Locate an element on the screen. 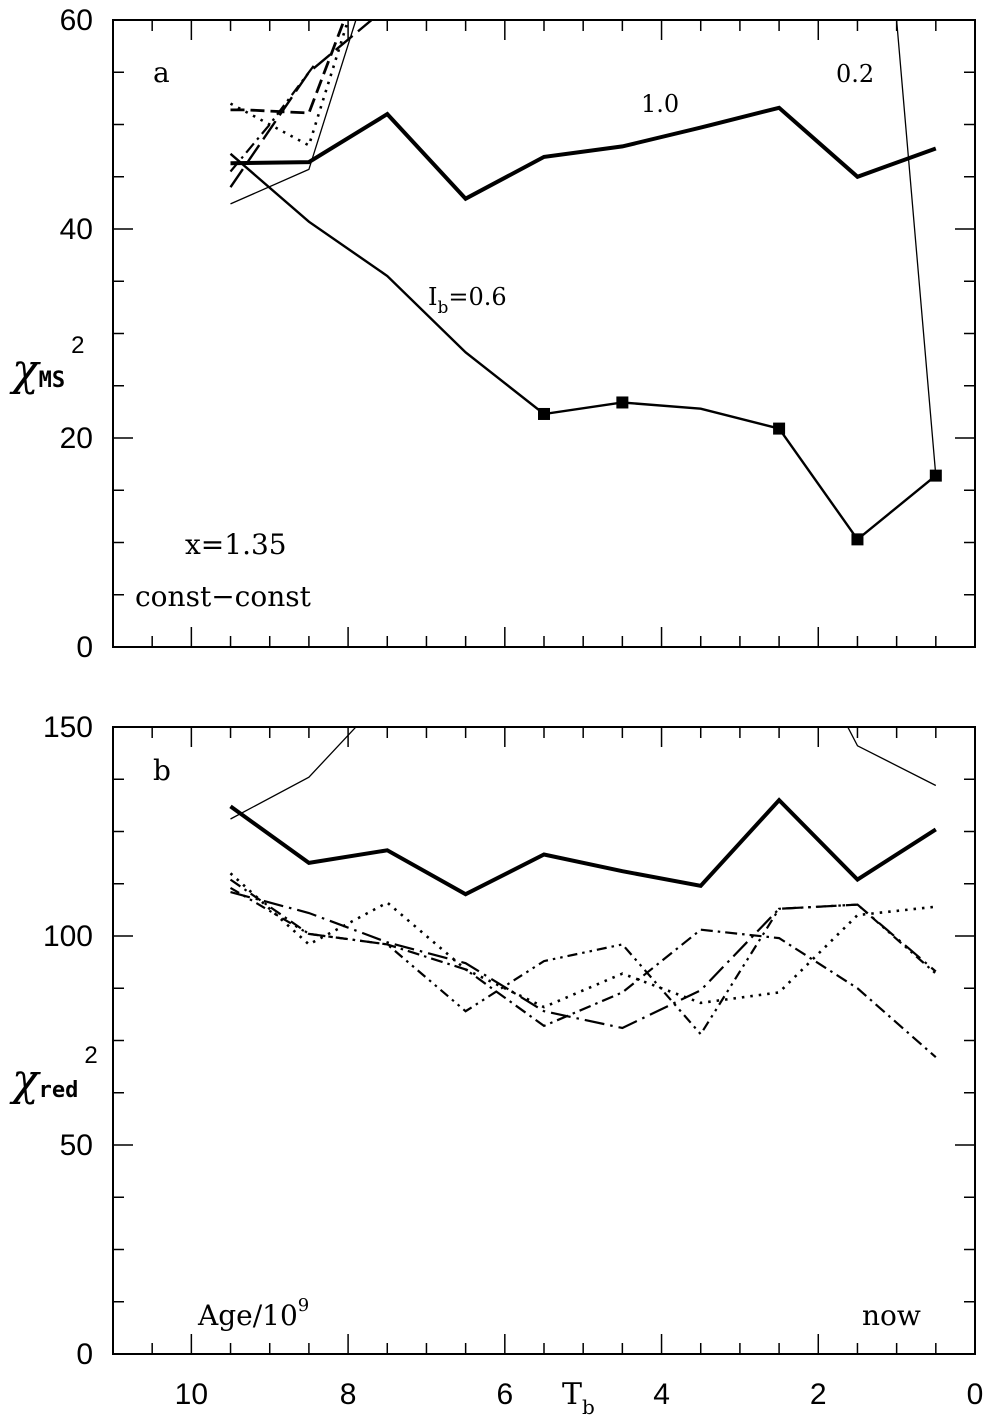 This screenshot has width=995, height=1422. y-tick-label: 100 is located at coordinates (68, 936).